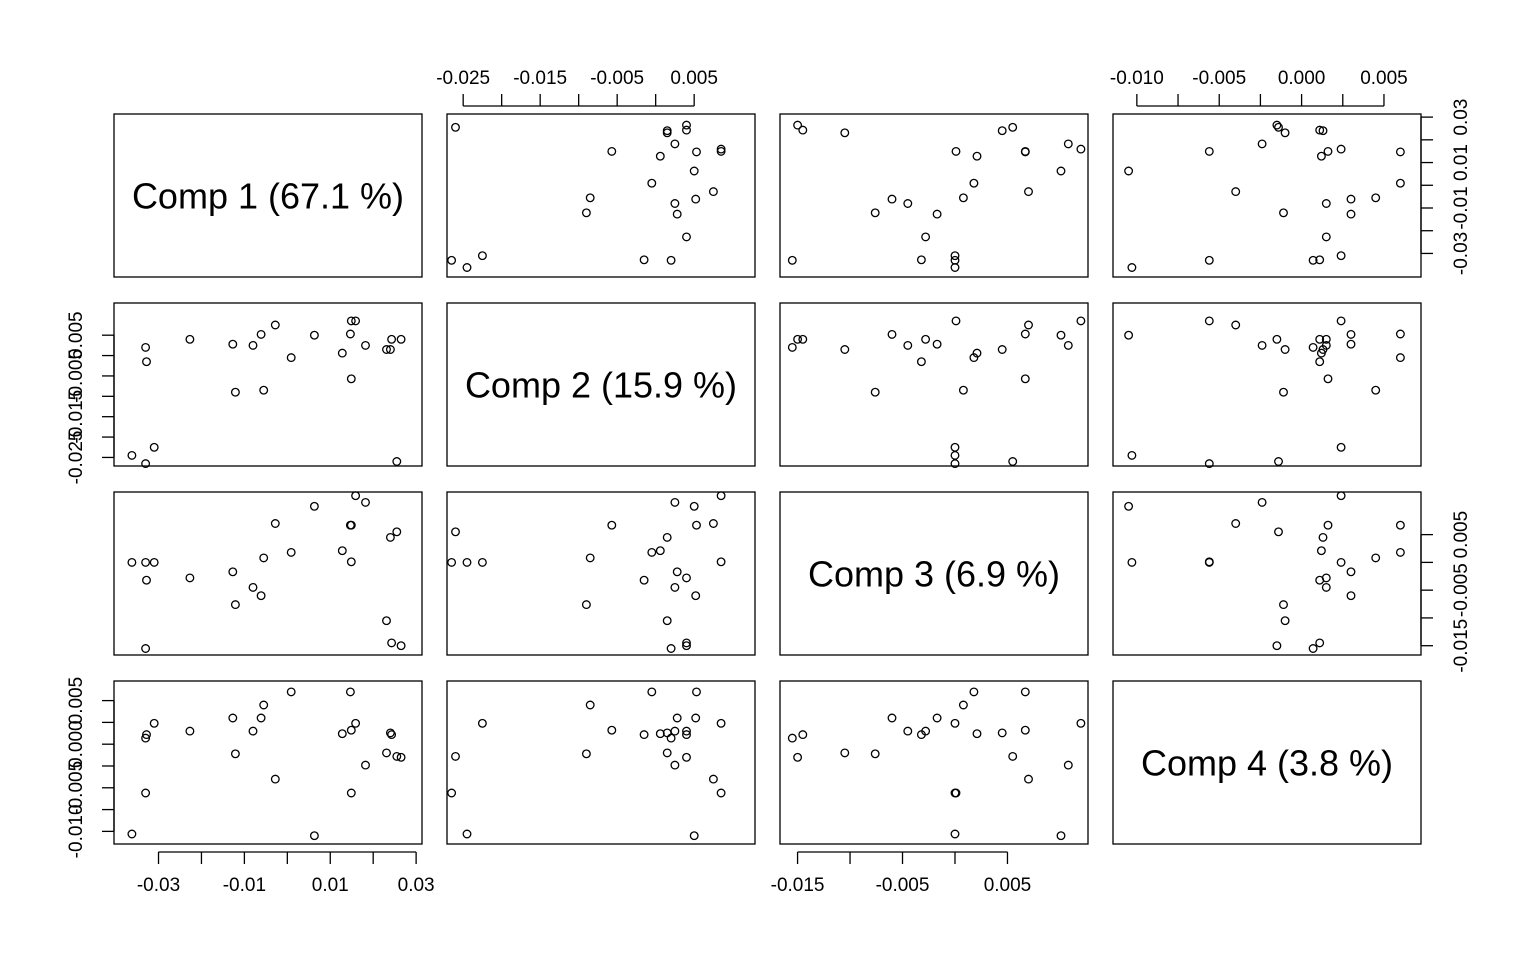 Image resolution: width=1536 pixels, height=960 pixels. What do you see at coordinates (1259, 87) in the screenshot?
I see `x-axis-top-4: -0.010 -0.005 0.000 0.005` at bounding box center [1259, 87].